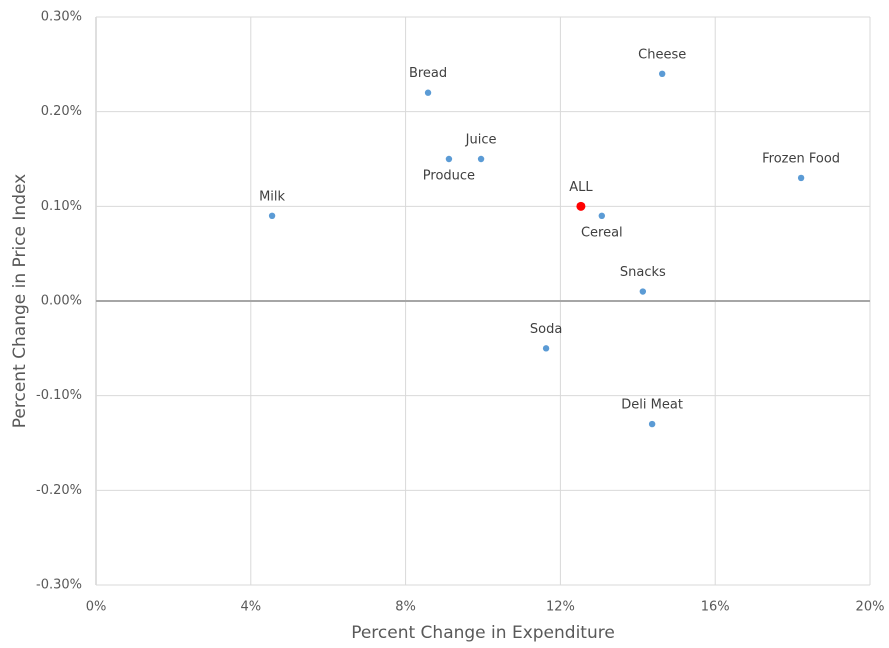 The height and width of the screenshot is (648, 889). What do you see at coordinates (61, 111) in the screenshot?
I see `y-tick-label: 0.20%` at bounding box center [61, 111].